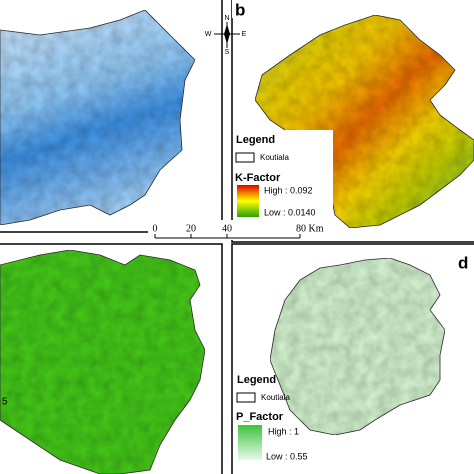  I want to click on map-region, so click(357, 346).